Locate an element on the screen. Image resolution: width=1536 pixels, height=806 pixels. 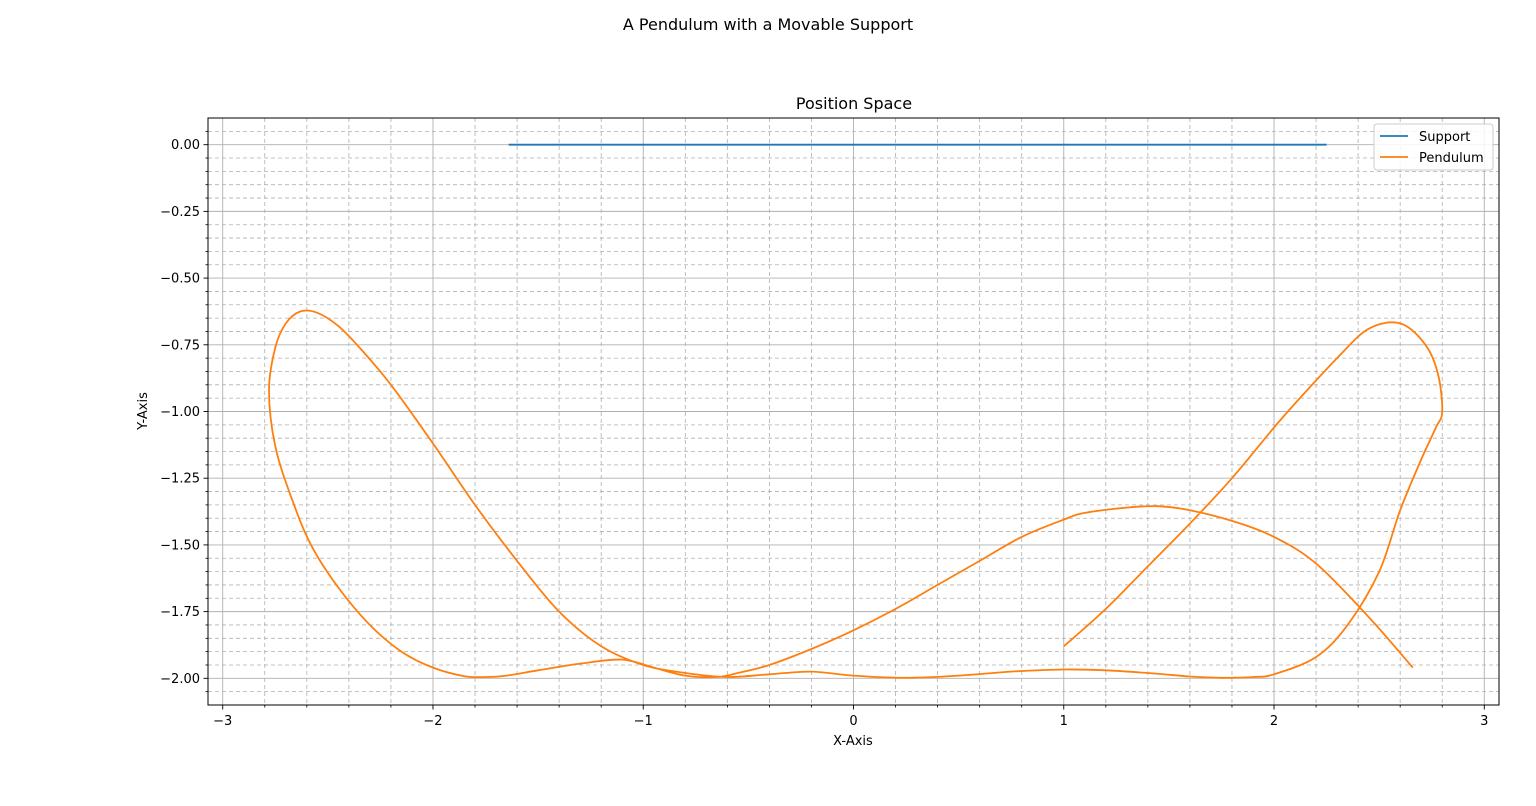
x-tick-label: −2 is located at coordinates (432, 721).